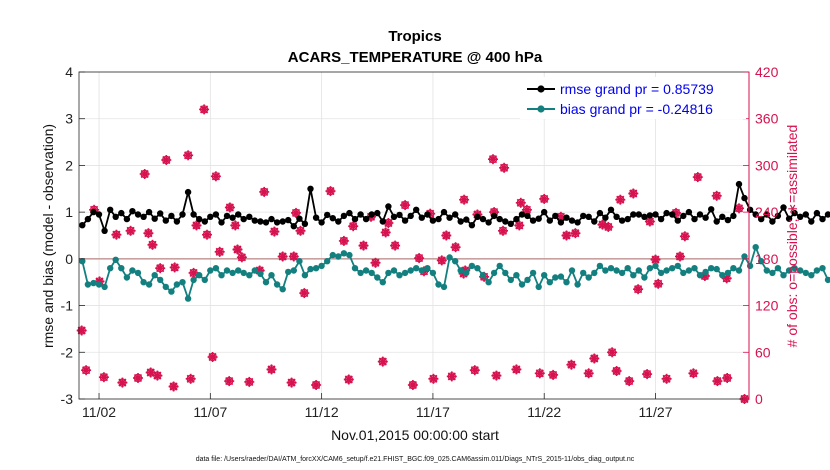  What do you see at coordinates (69, 72) in the screenshot?
I see `y-tick-label: 4` at bounding box center [69, 72].